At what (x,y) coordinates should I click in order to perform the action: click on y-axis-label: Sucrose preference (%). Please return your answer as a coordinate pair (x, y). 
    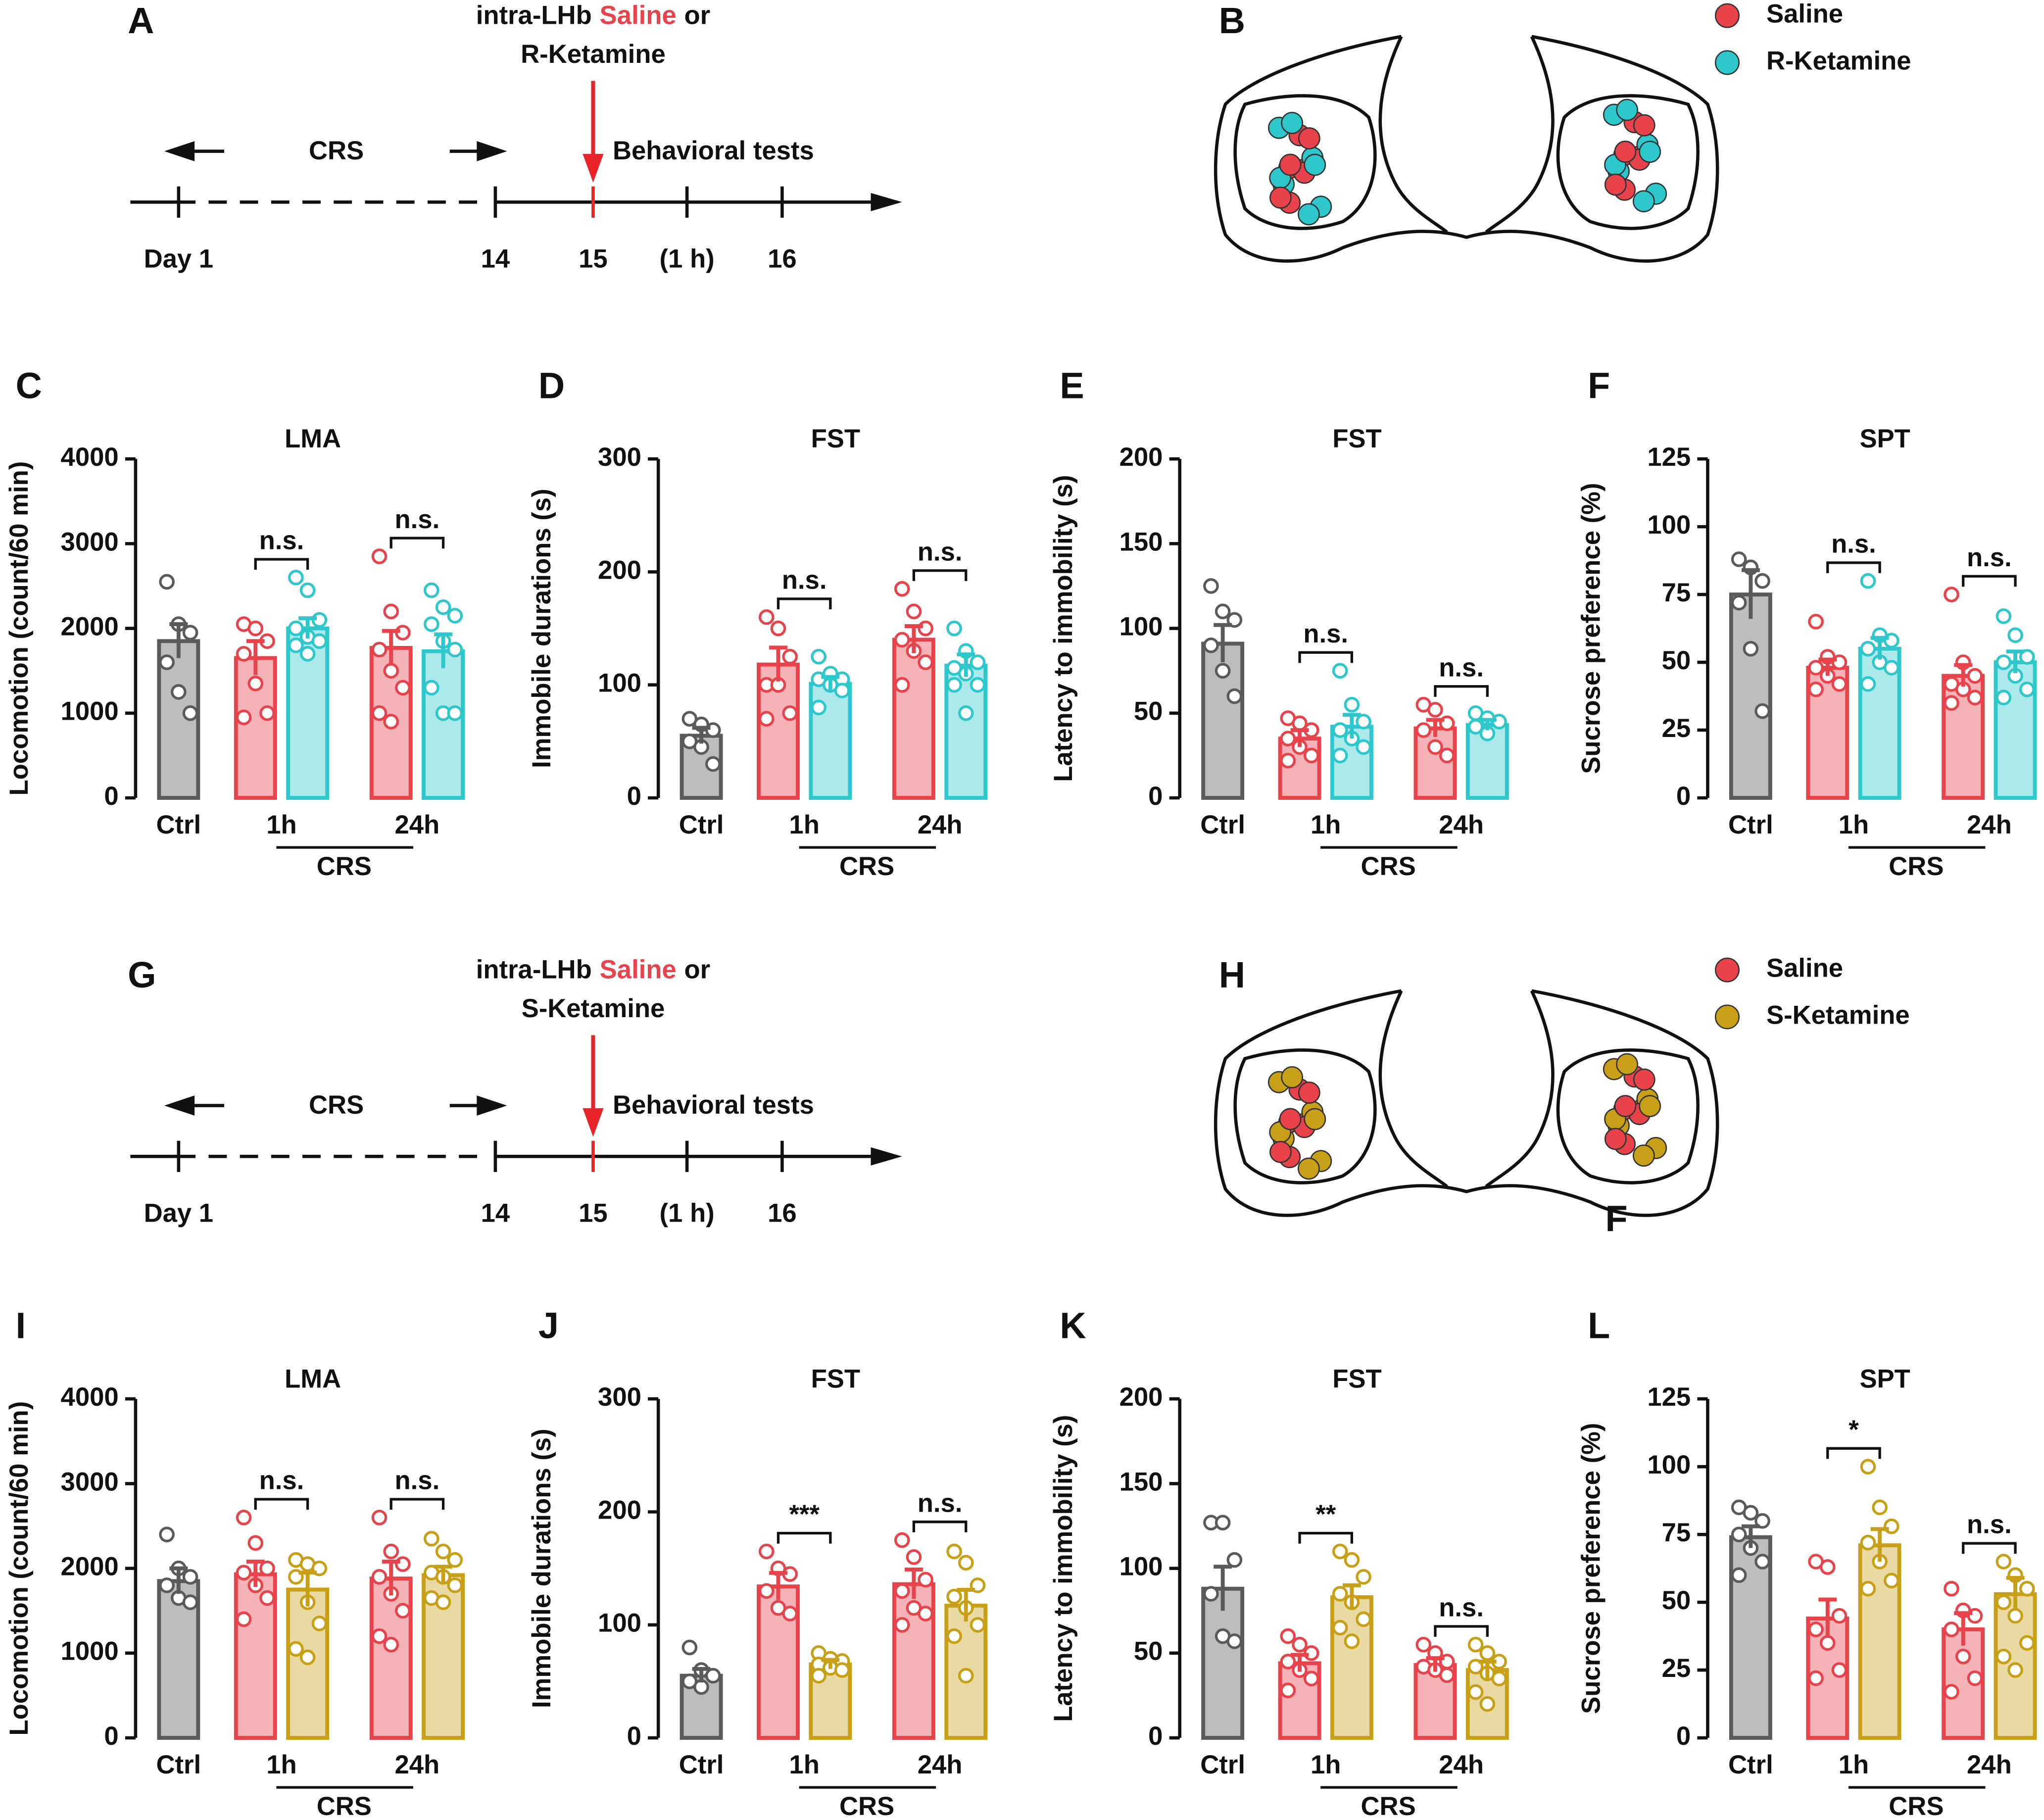
    Looking at the image, I should click on (1591, 1568).